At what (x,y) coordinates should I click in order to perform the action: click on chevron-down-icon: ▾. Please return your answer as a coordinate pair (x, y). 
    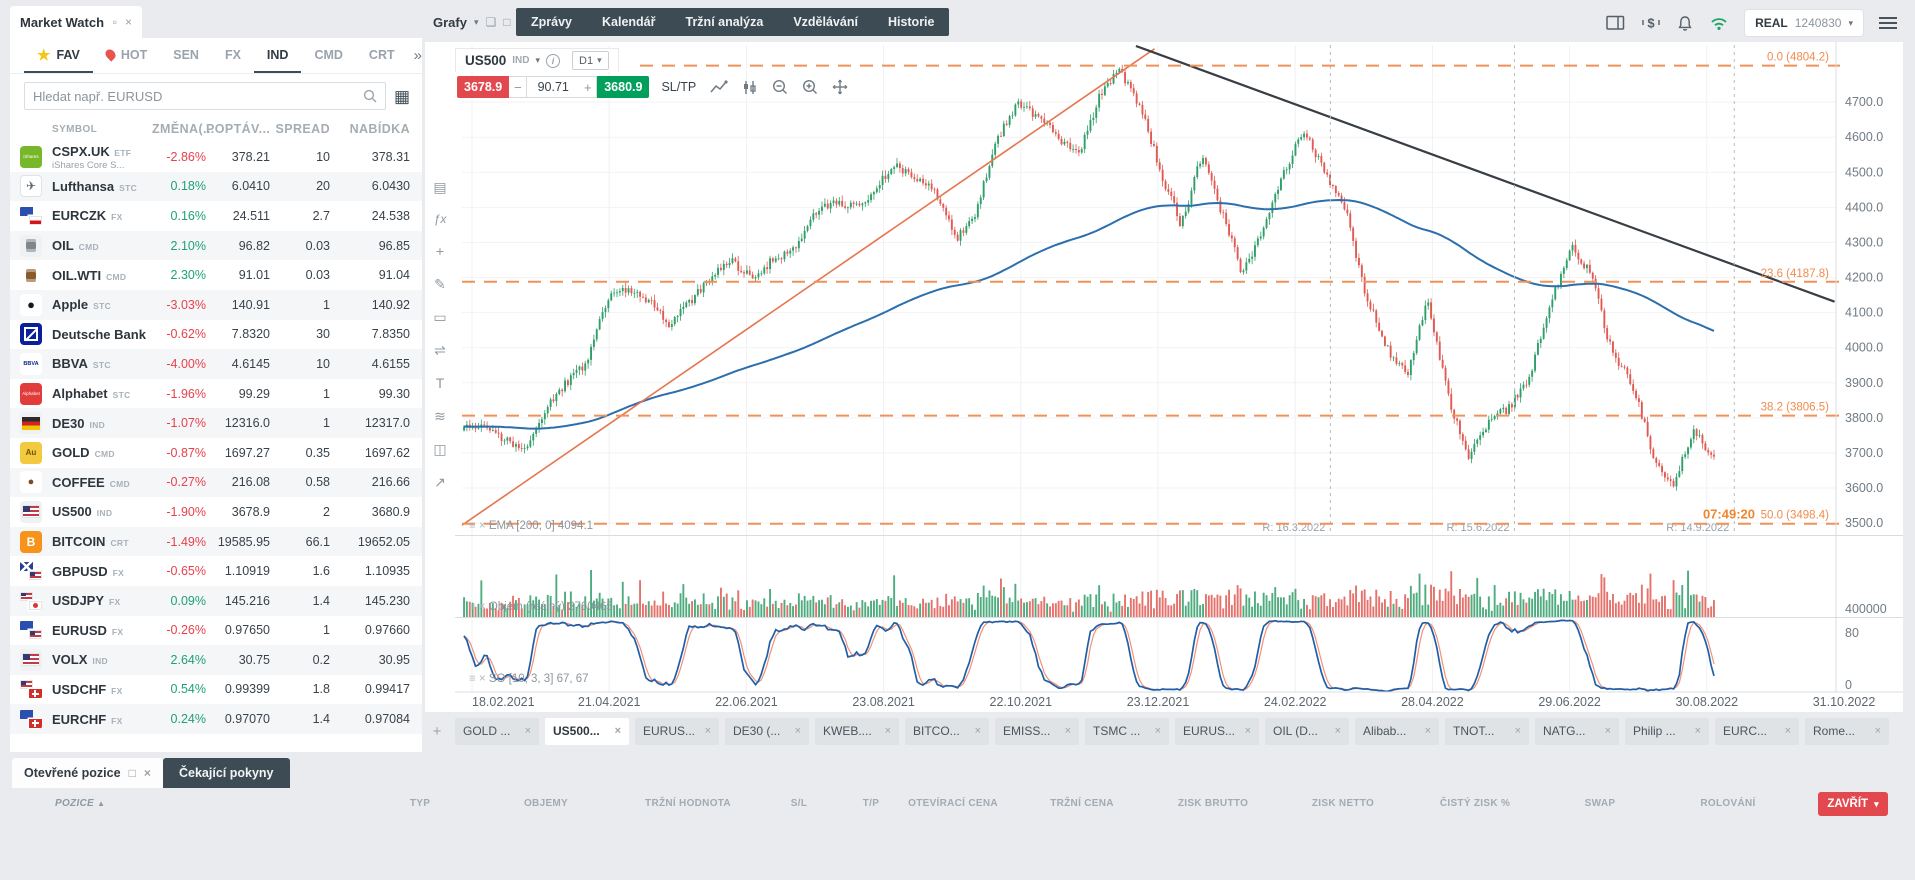
    Looking at the image, I should click on (538, 60).